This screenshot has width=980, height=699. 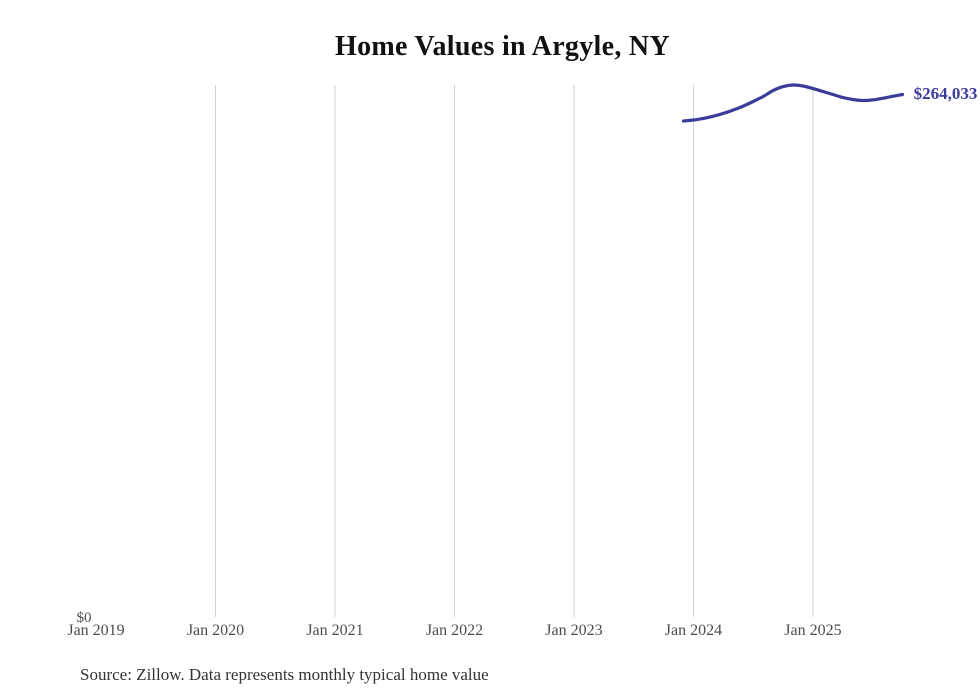 I want to click on y-axis-zero-label: $0, so click(x=84, y=618).